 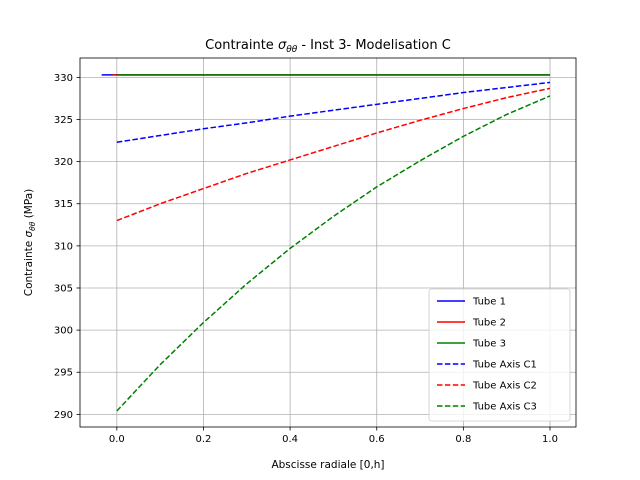 I want to click on x-tick-label: 0.2, so click(x=204, y=439).